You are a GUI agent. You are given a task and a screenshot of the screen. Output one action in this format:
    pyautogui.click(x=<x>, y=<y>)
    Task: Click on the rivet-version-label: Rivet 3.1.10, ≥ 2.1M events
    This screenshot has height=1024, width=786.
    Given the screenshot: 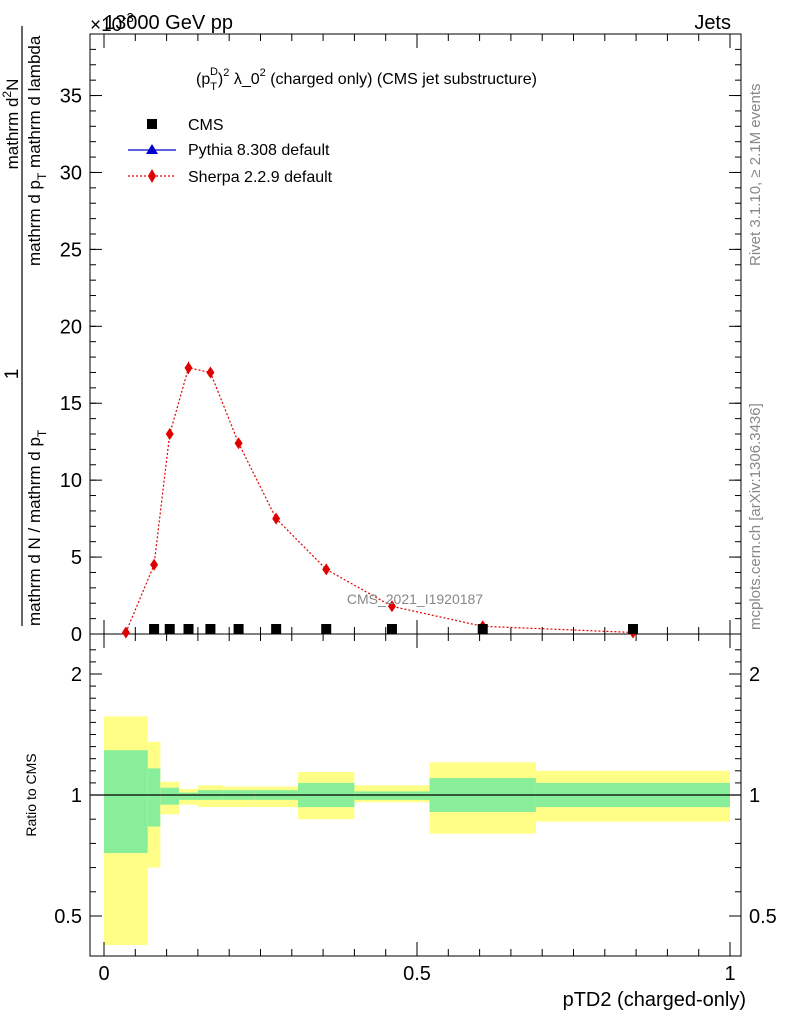 What is the action you would take?
    pyautogui.click(x=755, y=175)
    